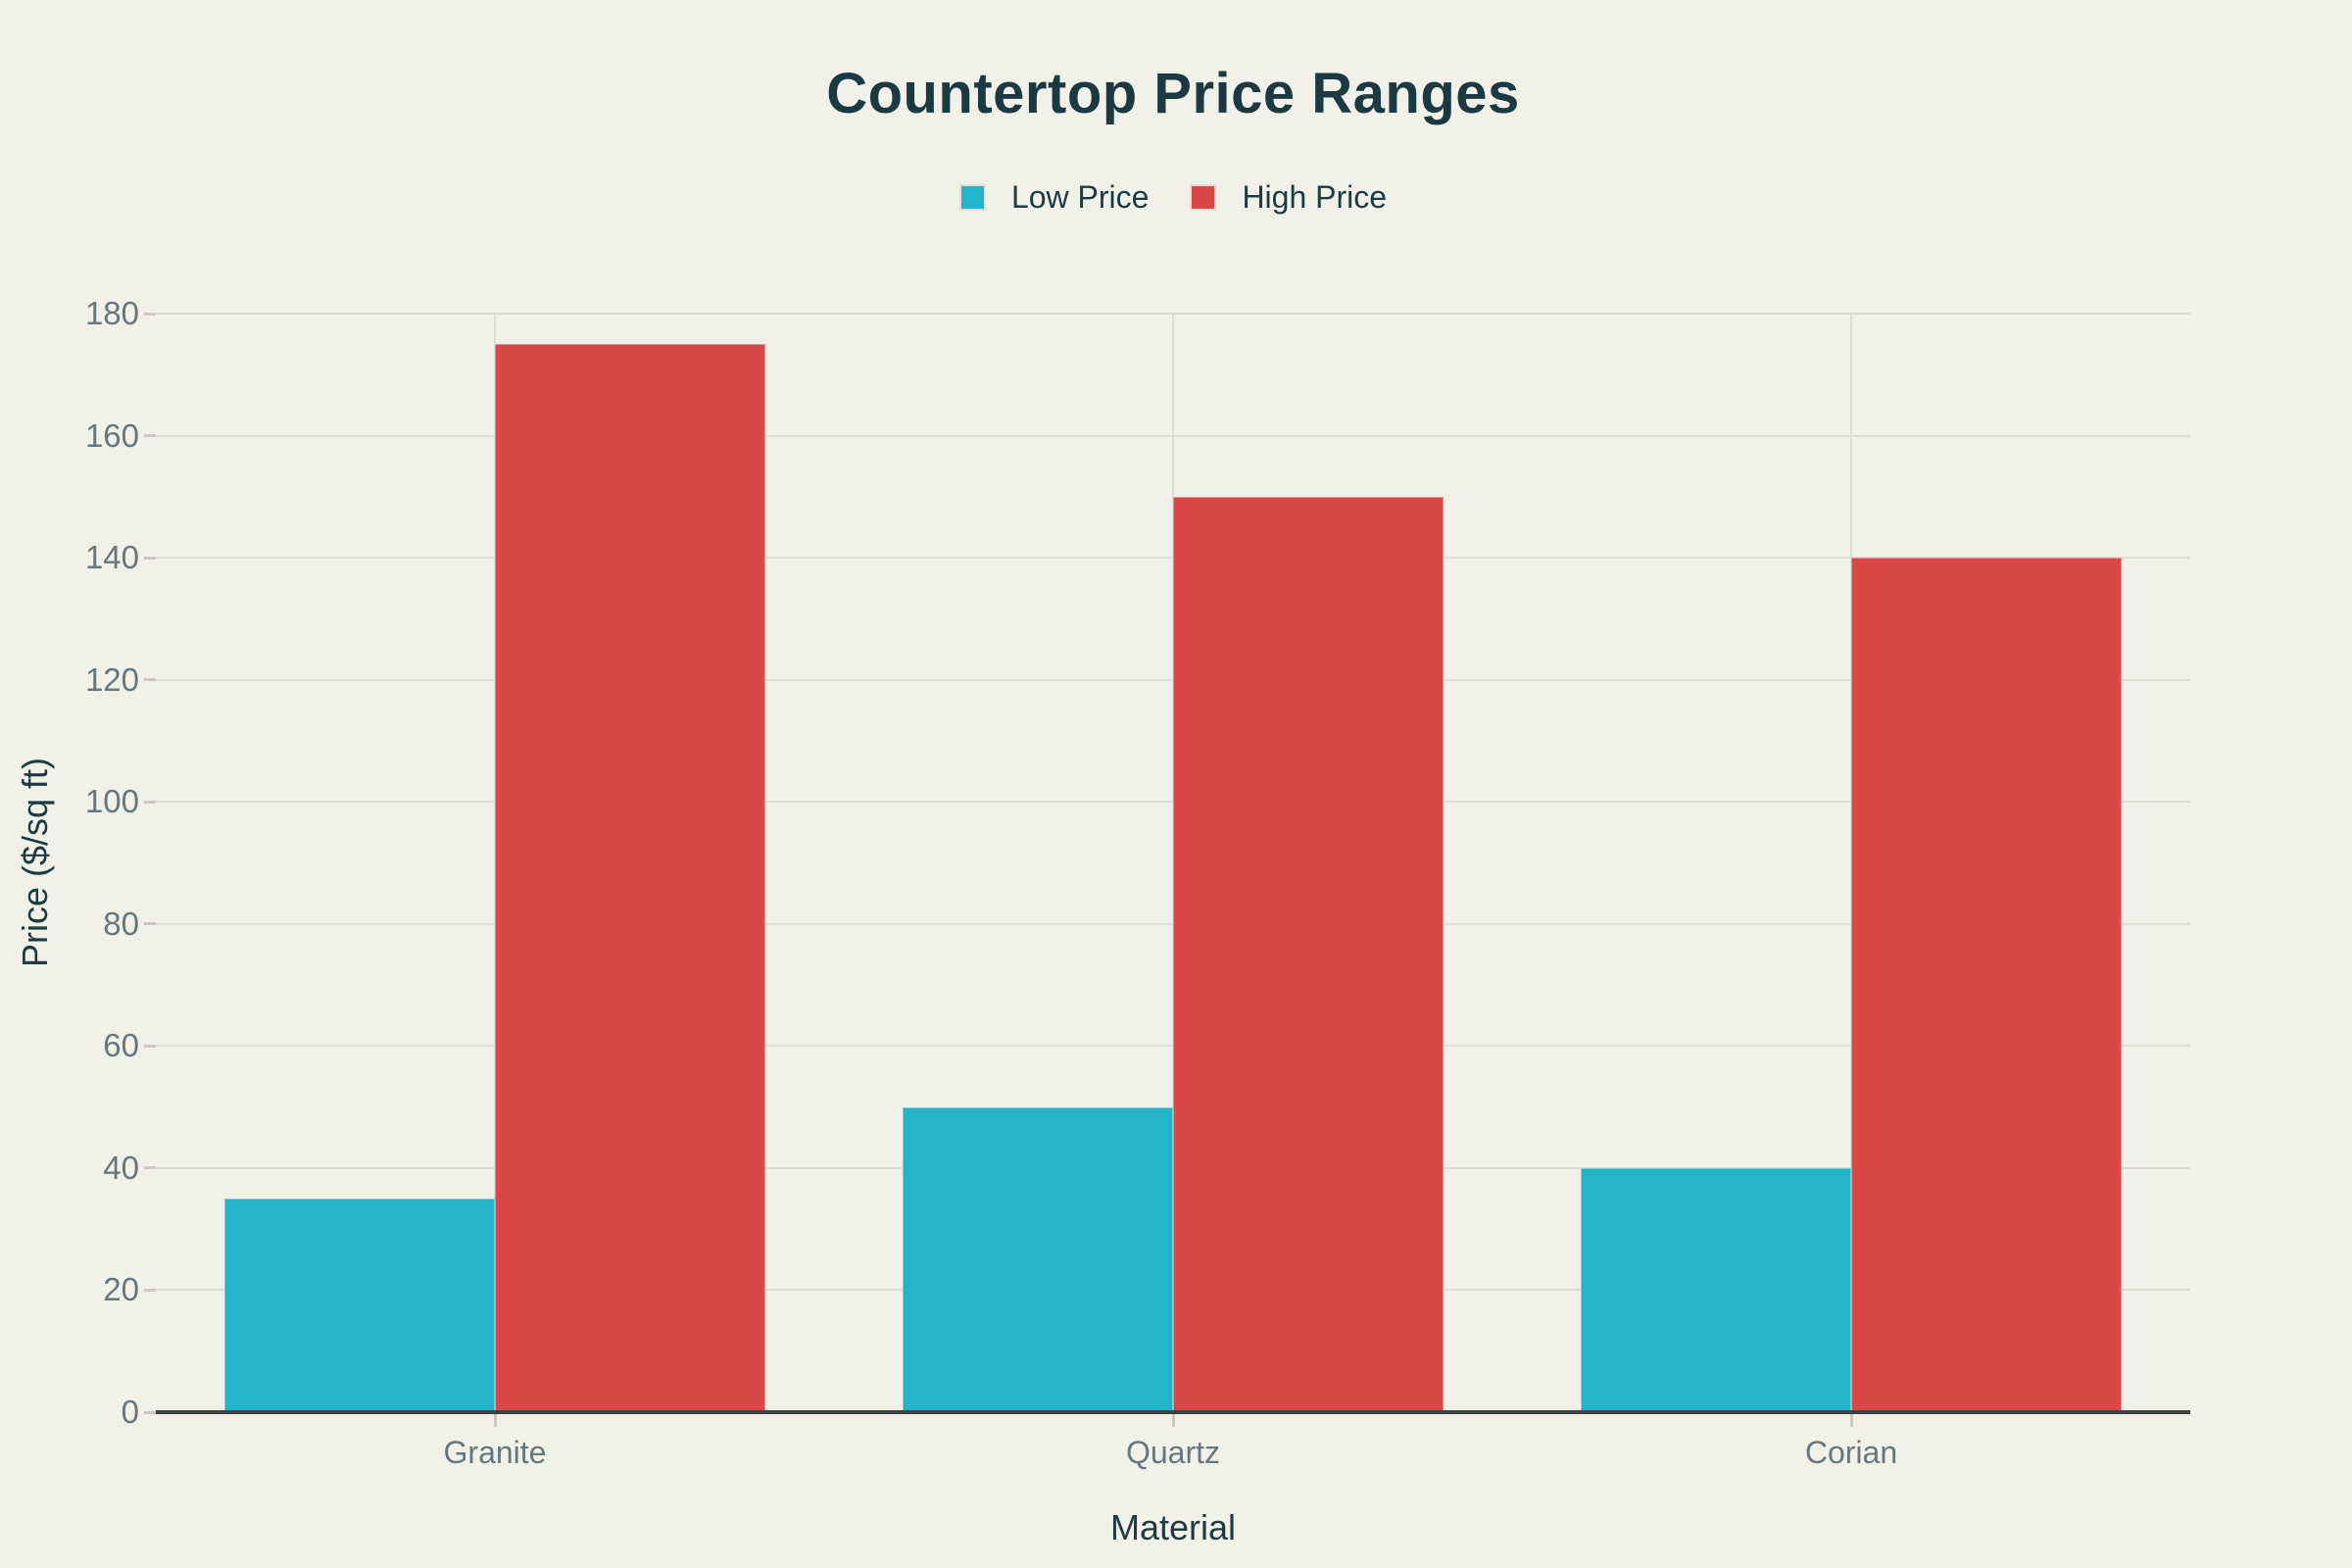 The width and height of the screenshot is (2352, 1568). What do you see at coordinates (1173, 197) in the screenshot?
I see `legend: Low Price High Price` at bounding box center [1173, 197].